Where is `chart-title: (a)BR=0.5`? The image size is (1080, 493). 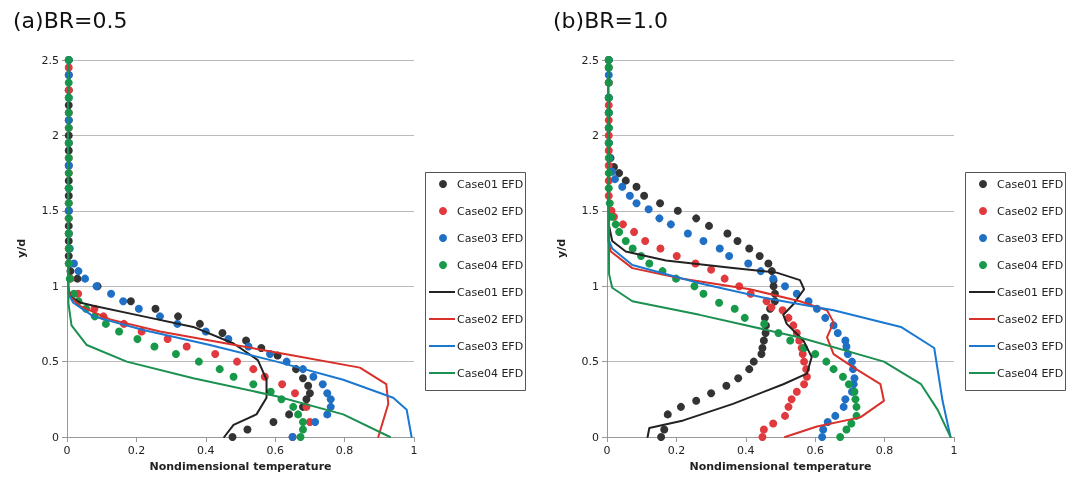
chart-title: (a)BR=0.5 is located at coordinates (70, 20).